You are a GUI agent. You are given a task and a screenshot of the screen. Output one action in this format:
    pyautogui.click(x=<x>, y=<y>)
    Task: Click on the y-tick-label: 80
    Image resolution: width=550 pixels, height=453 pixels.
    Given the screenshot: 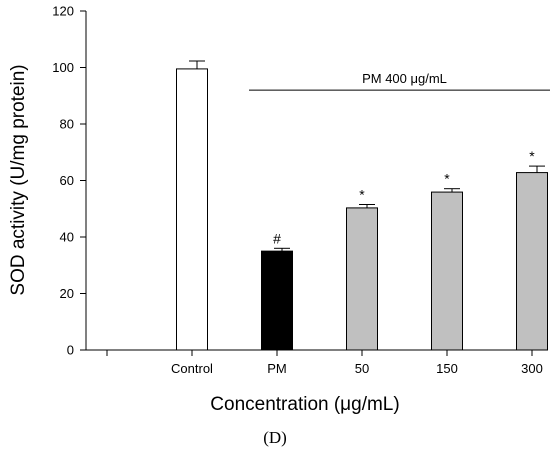 What is the action you would take?
    pyautogui.click(x=67, y=124)
    